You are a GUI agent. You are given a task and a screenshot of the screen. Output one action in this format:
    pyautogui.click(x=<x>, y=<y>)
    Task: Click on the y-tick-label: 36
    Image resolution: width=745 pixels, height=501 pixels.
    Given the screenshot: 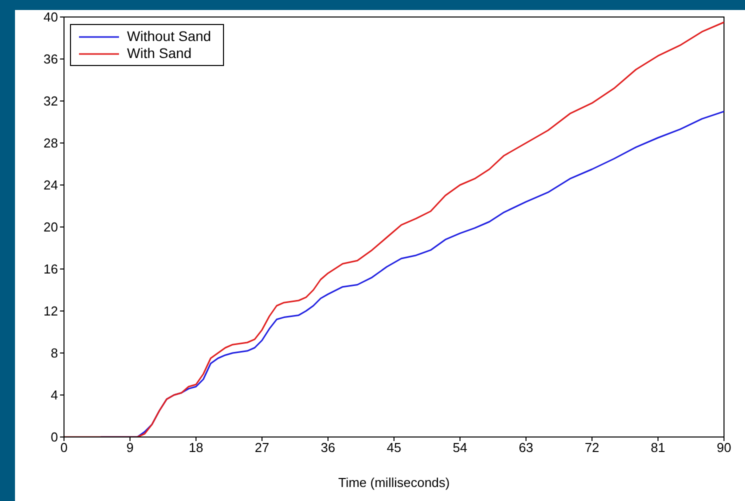 What is the action you would take?
    pyautogui.click(x=51, y=59)
    